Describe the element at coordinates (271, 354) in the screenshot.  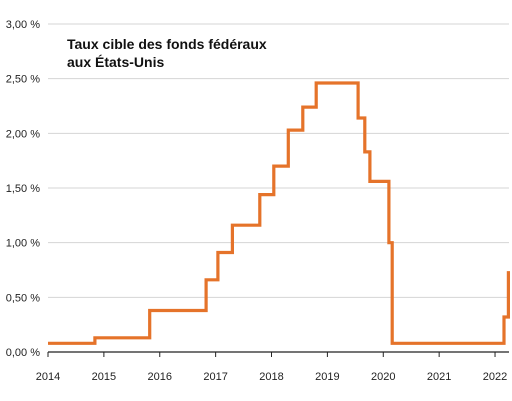
I see `x-axis-ticks` at that location.